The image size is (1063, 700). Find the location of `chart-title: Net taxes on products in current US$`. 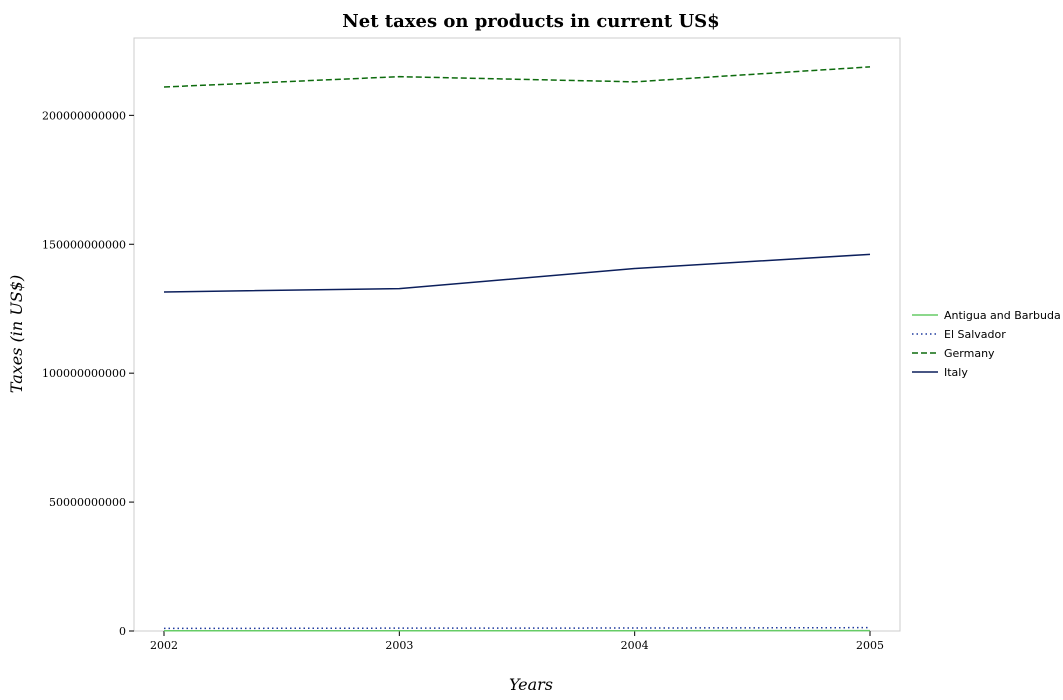

chart-title: Net taxes on products in current US$ is located at coordinates (530, 21).